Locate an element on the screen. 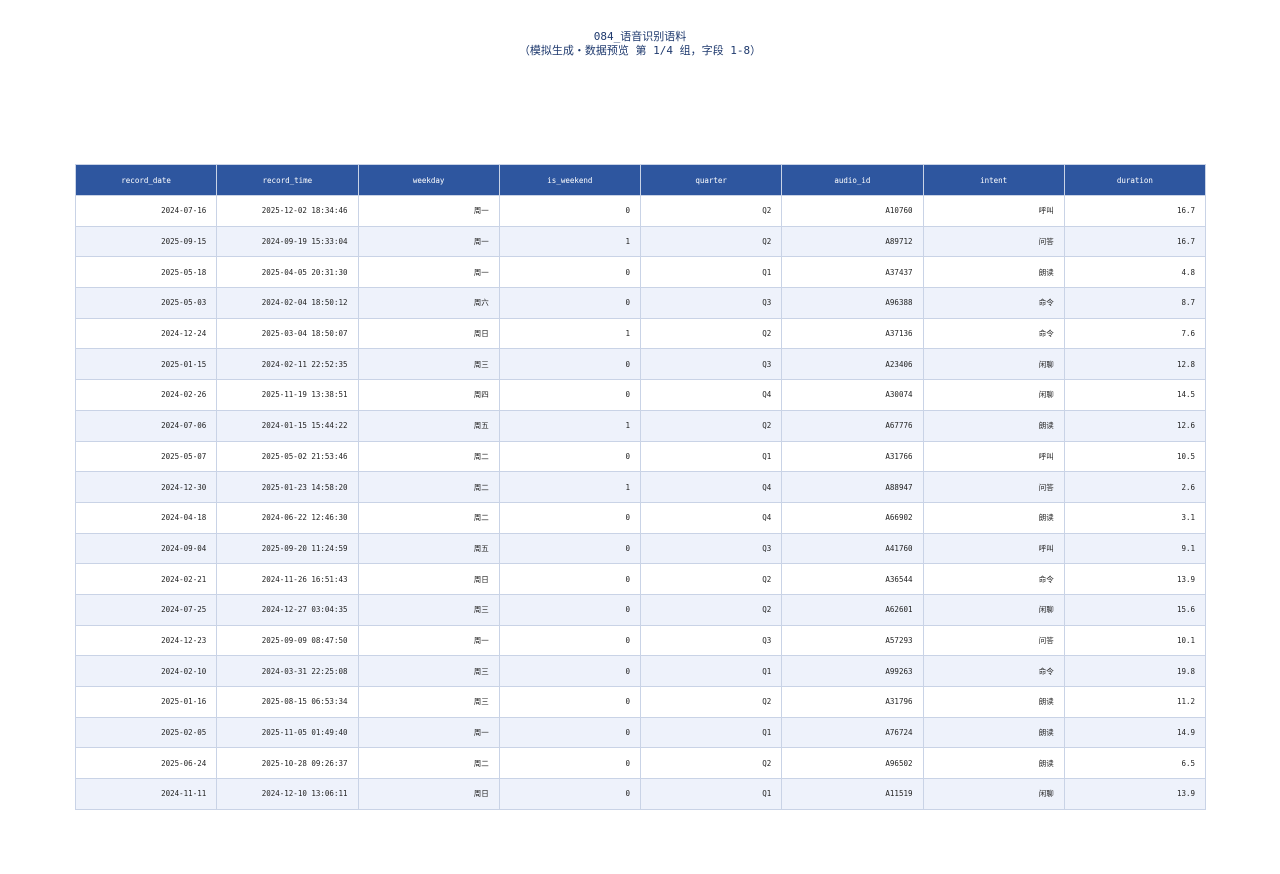 This screenshot has width=1280, height=874. table-cell: 2024-11-26 16:51:43 is located at coordinates (287, 579).